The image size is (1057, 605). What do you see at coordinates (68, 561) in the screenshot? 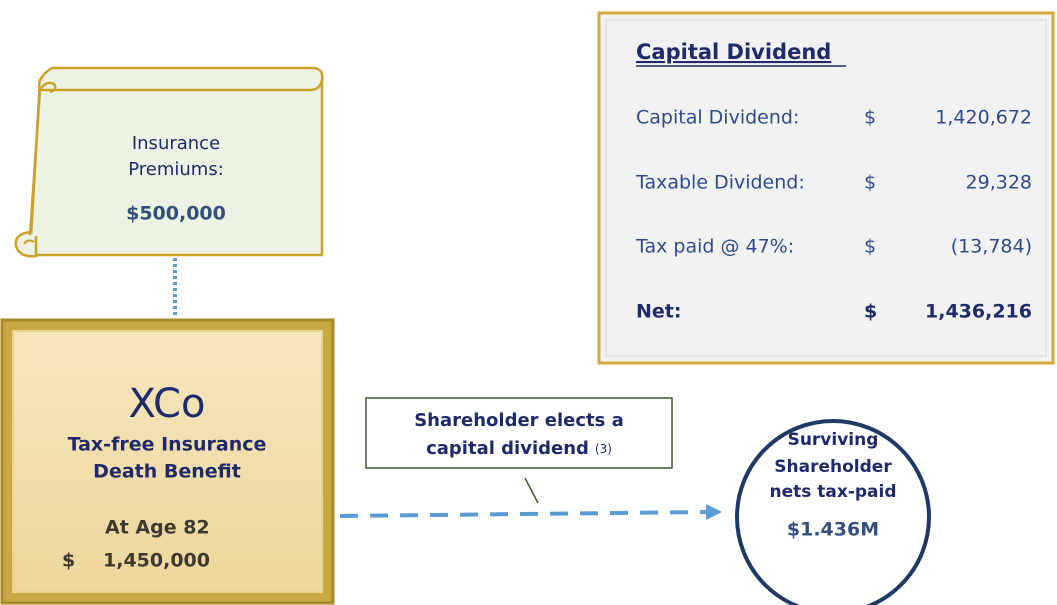
I see `company-currency: $` at bounding box center [68, 561].